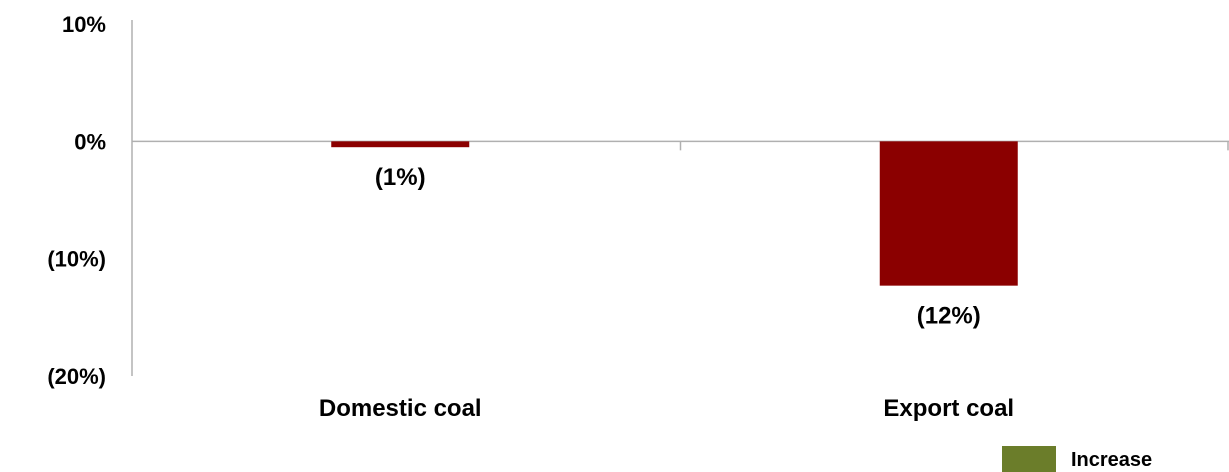 The height and width of the screenshot is (472, 1229). What do you see at coordinates (90, 141) in the screenshot?
I see `y-tick-label: 0%` at bounding box center [90, 141].